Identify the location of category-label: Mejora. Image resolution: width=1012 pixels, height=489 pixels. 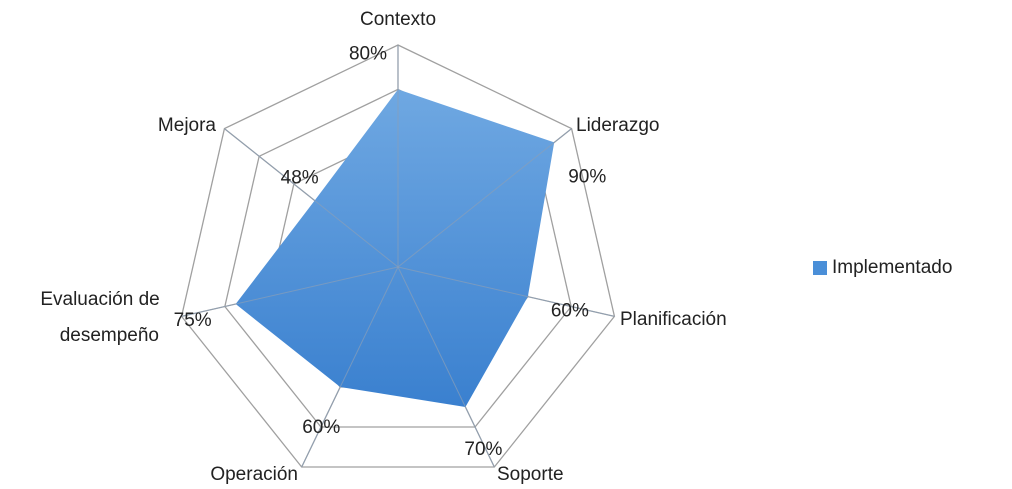
(187, 125).